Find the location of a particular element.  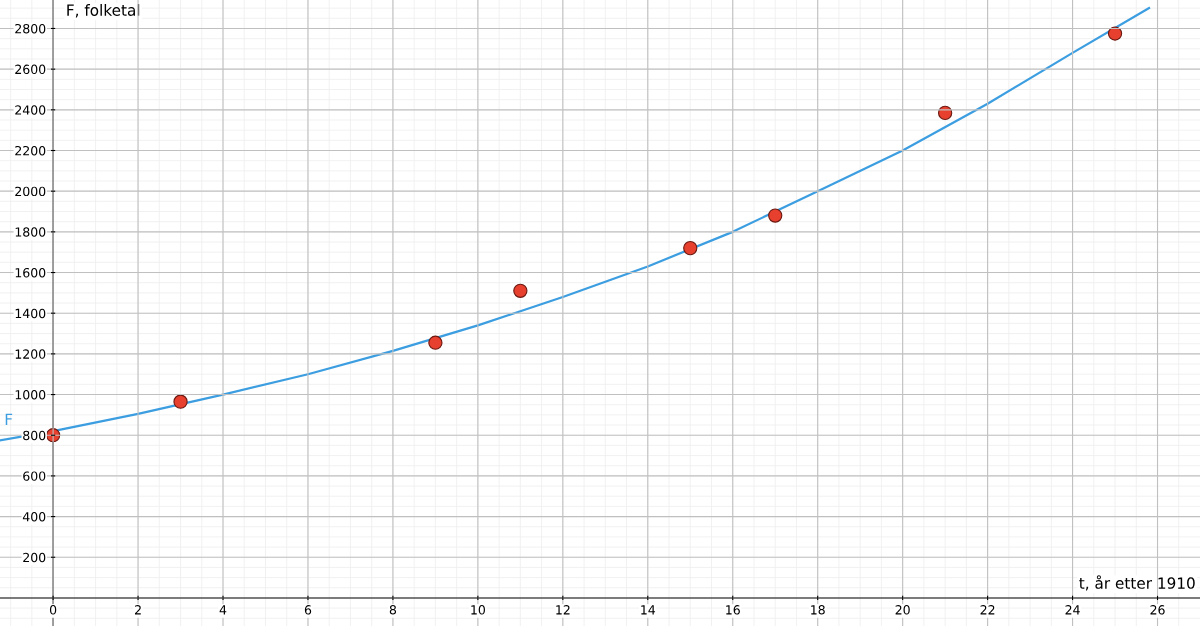

x-tick-label: 12 is located at coordinates (563, 610).